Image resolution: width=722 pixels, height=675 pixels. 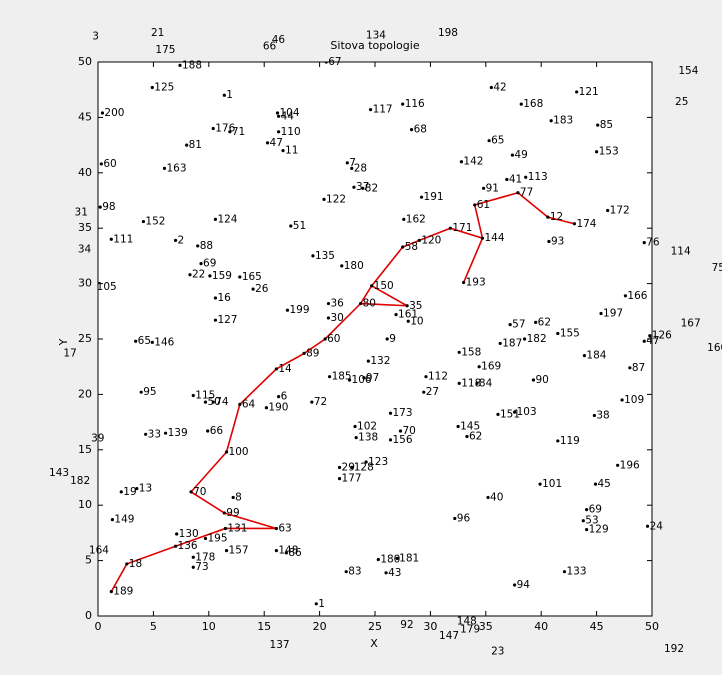 What do you see at coordinates (224, 298) in the screenshot?
I see `node-label: 16` at bounding box center [224, 298].